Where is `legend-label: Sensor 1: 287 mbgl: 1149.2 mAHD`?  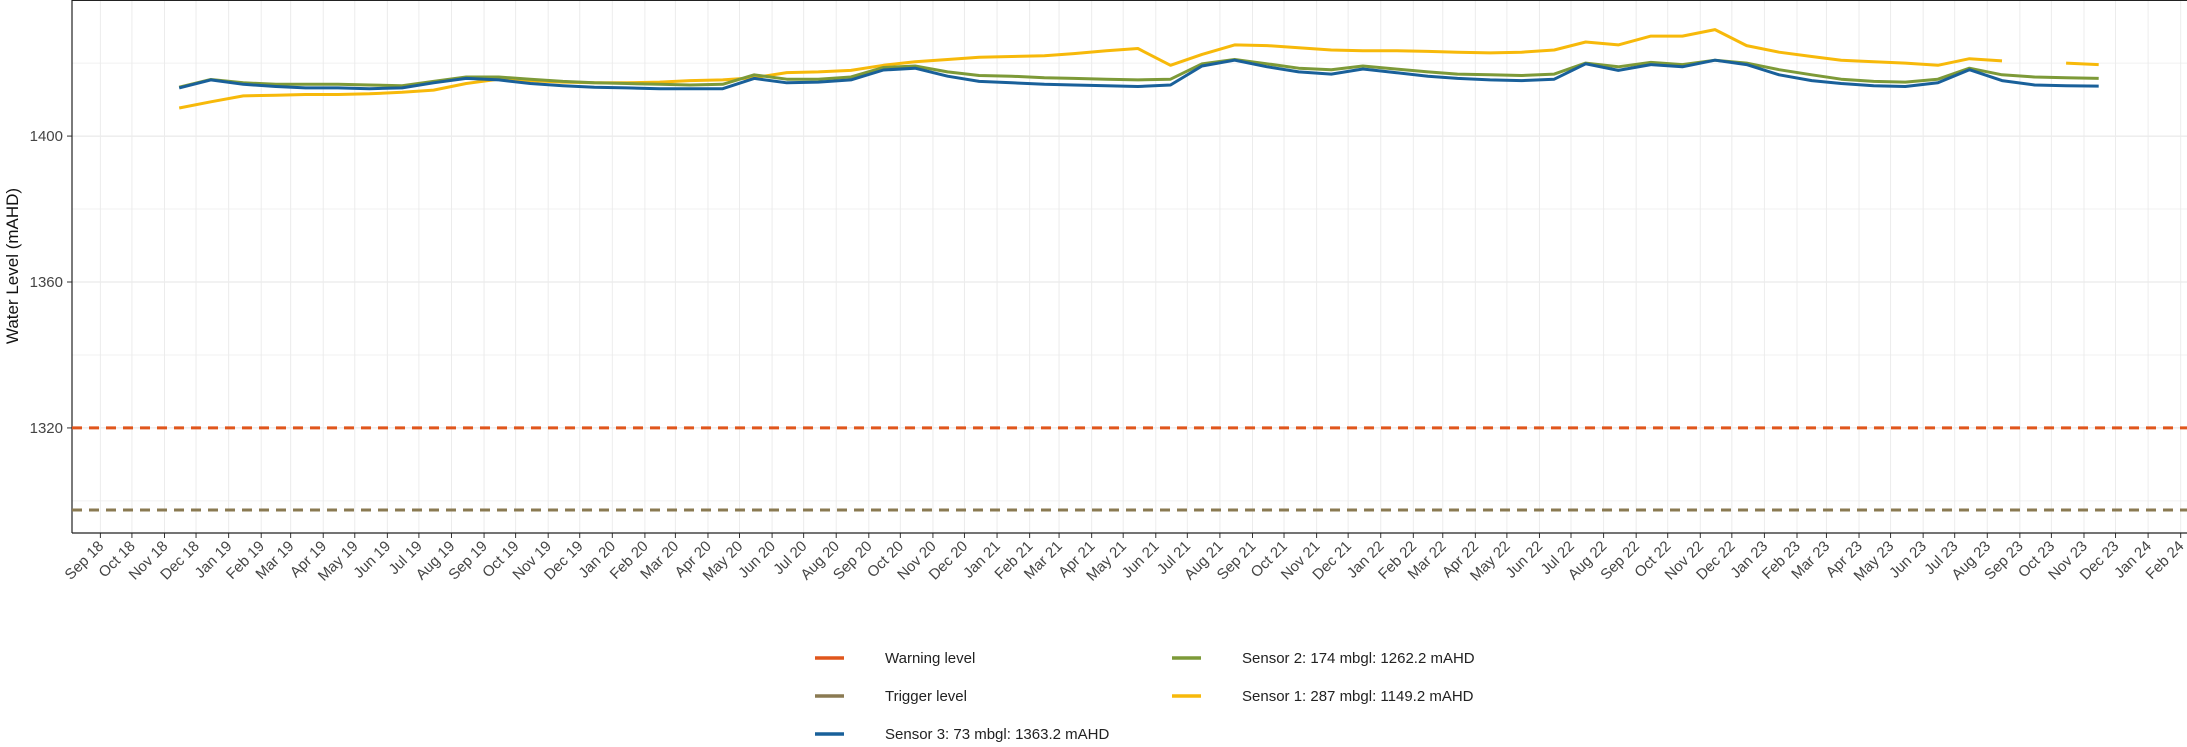 legend-label: Sensor 1: 287 mbgl: 1149.2 mAHD is located at coordinates (1358, 696).